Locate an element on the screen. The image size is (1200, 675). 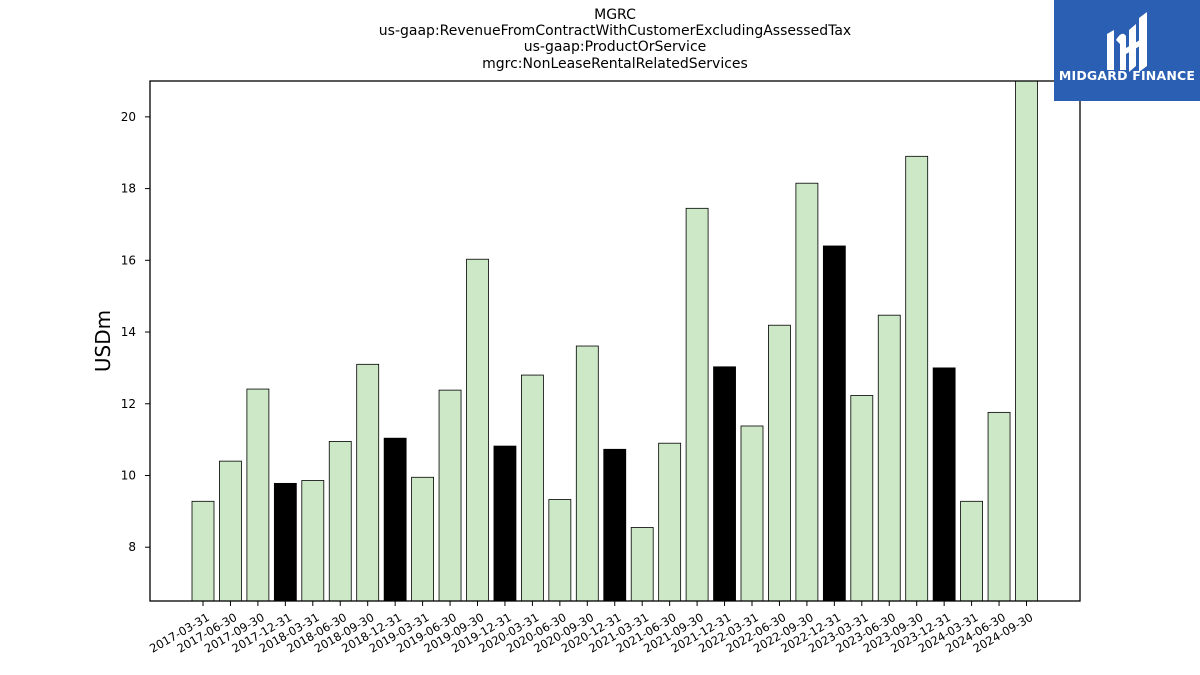
y-tick-label: 14 is located at coordinates (128, 332).